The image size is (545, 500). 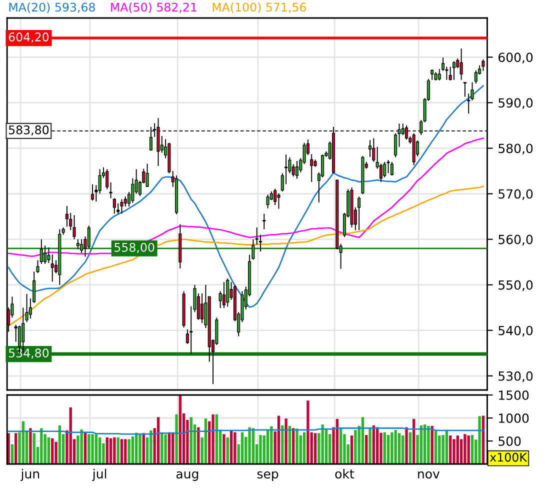 I want to click on text: MA(20) 593,68, so click(x=52, y=8).